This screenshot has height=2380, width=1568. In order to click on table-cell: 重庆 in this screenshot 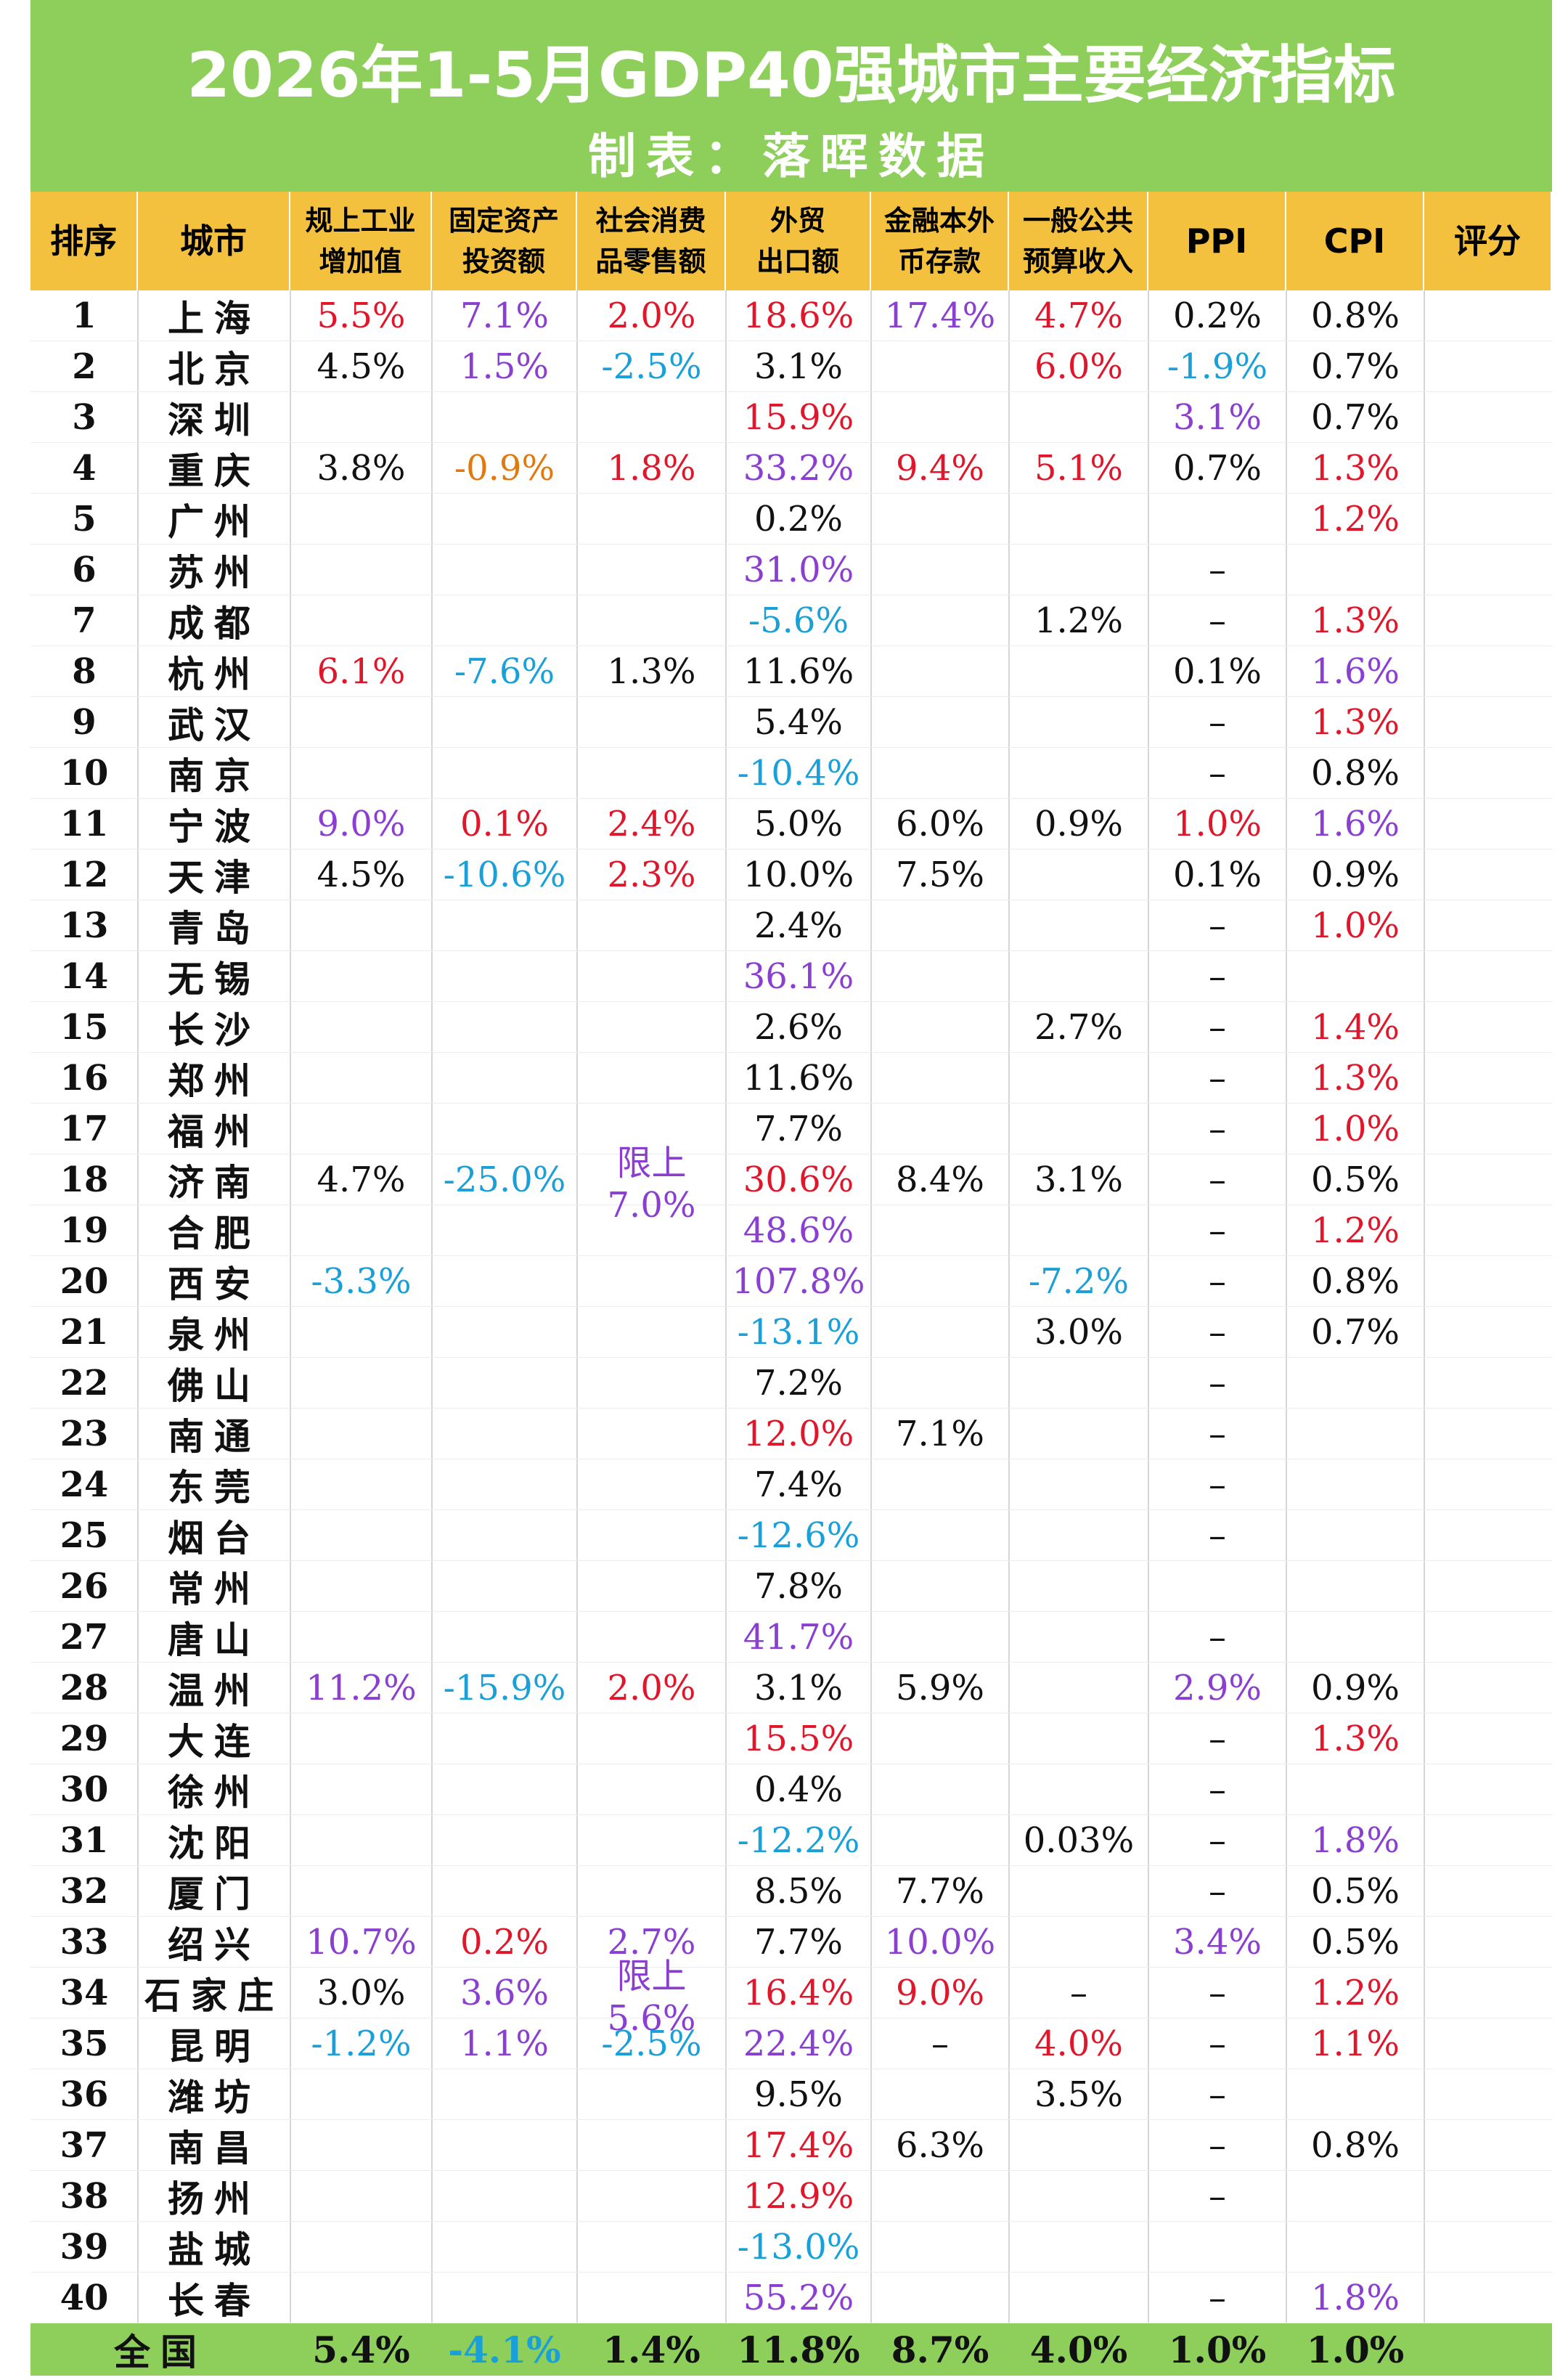, I will do `click(215, 470)`.